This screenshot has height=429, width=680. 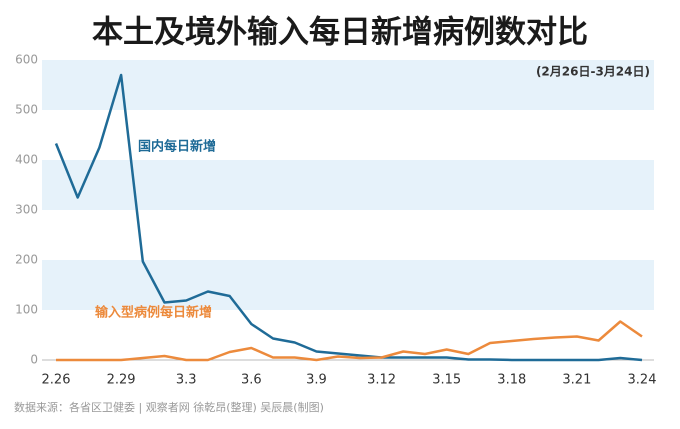 I want to click on x-tick-label: 2.29, so click(x=121, y=380).